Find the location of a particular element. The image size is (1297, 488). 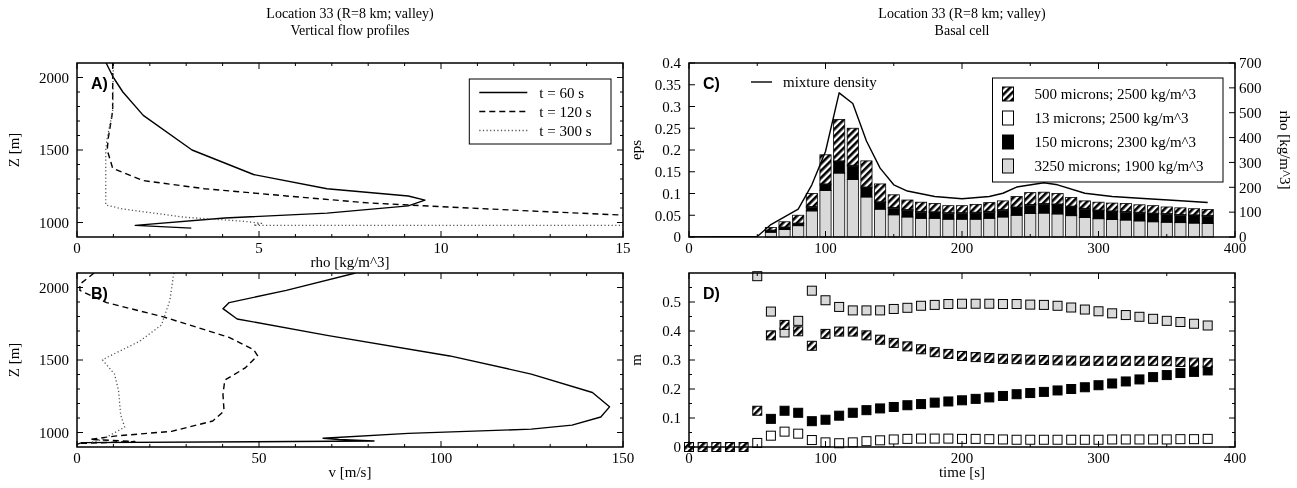

y-axis-title: eps is located at coordinates (636, 149).